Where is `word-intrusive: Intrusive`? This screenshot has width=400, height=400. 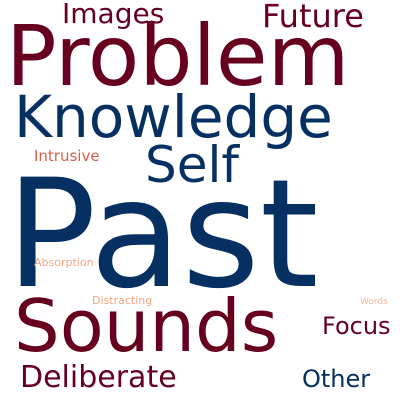 word-intrusive: Intrusive is located at coordinates (67, 156).